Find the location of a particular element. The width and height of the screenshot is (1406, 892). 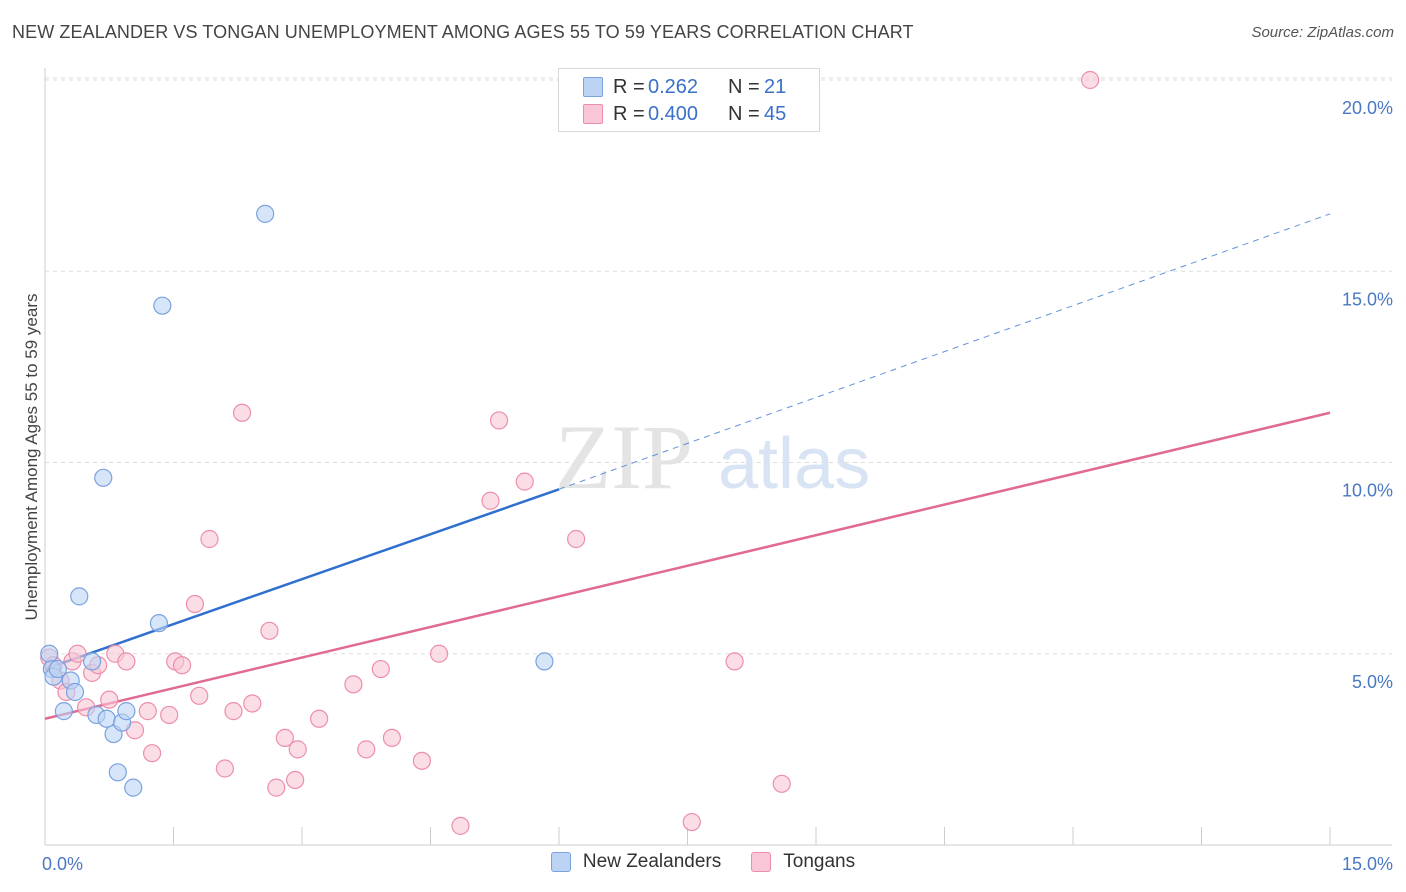

x-tick-label-max: 15.0% is located at coordinates (1367, 864).